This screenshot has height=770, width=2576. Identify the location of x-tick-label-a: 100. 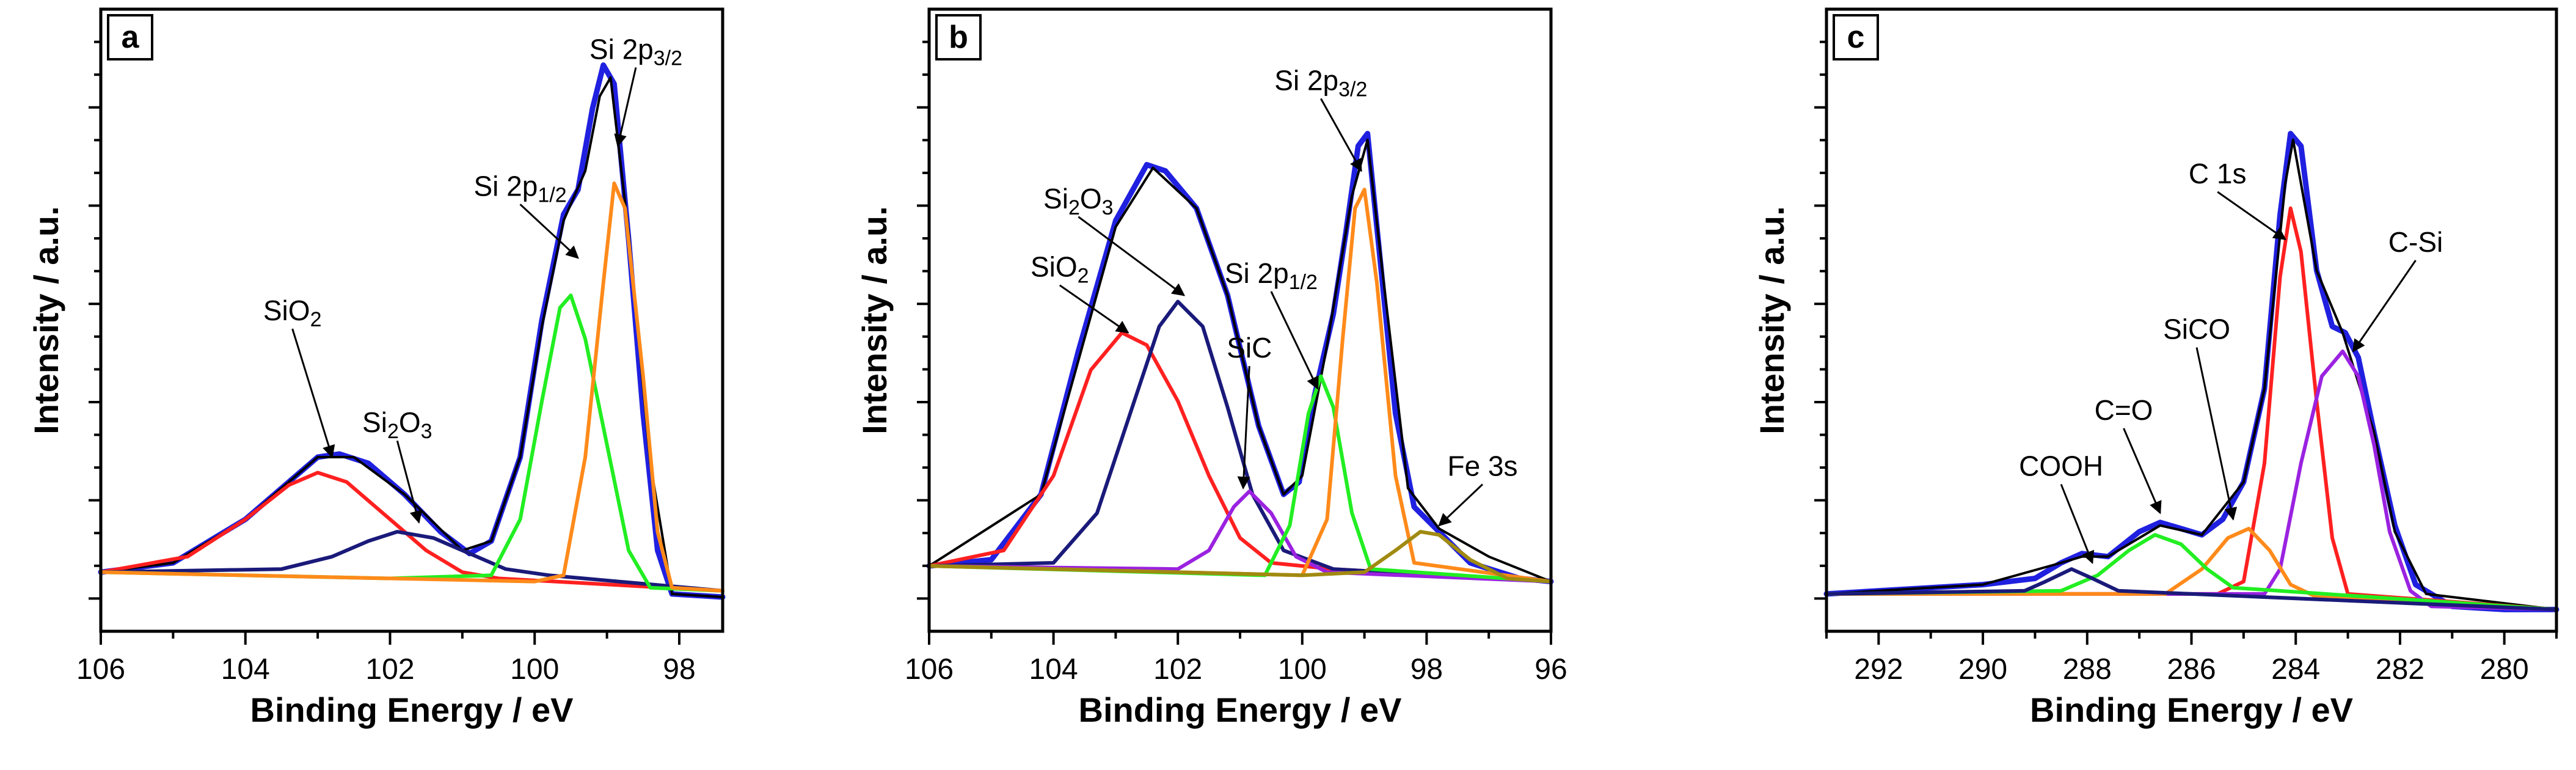
(534, 669).